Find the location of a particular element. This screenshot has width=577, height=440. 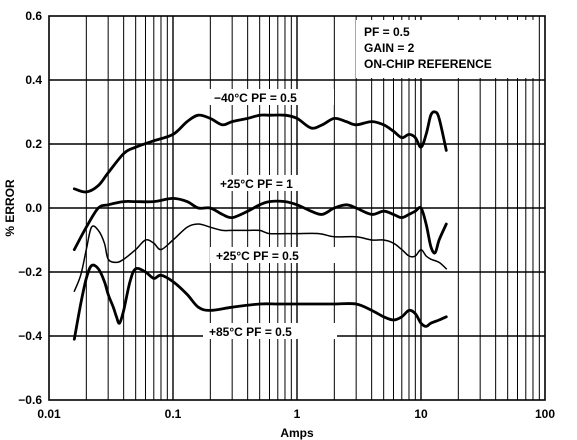

svg-text: −40°C PF = 0.5 is located at coordinates (255, 98).